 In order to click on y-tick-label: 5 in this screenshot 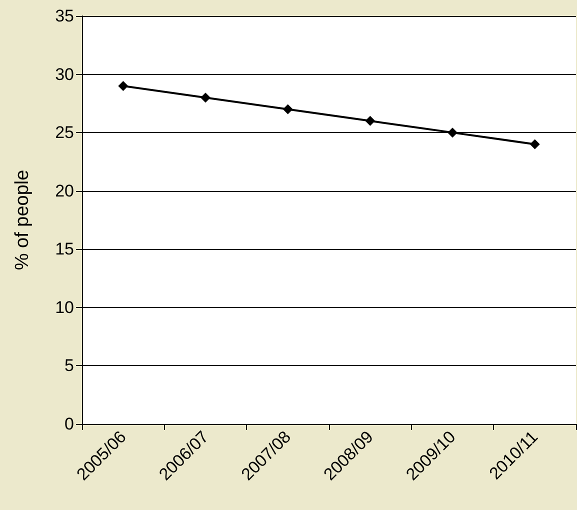, I will do `click(69, 366)`.